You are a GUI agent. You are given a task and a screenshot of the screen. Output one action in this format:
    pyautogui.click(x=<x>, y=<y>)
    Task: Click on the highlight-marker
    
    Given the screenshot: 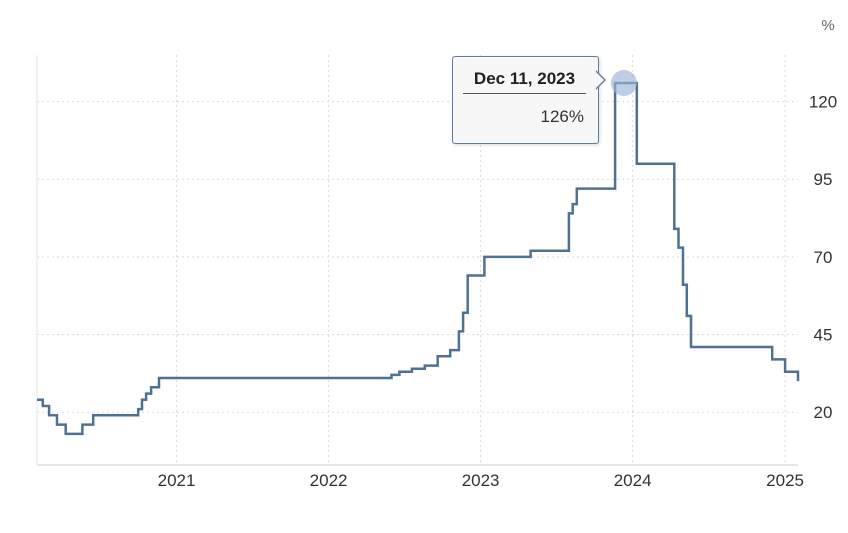 What is the action you would take?
    pyautogui.click(x=623, y=83)
    